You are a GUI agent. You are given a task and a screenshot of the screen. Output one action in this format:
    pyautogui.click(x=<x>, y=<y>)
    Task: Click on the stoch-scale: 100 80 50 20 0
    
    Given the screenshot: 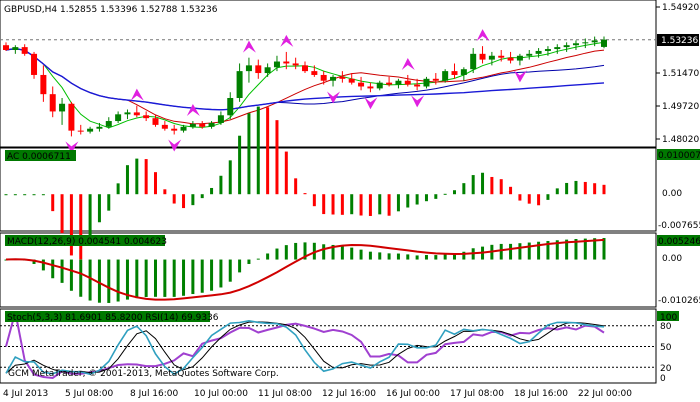 What is the action you would take?
    pyautogui.click(x=668, y=347)
    